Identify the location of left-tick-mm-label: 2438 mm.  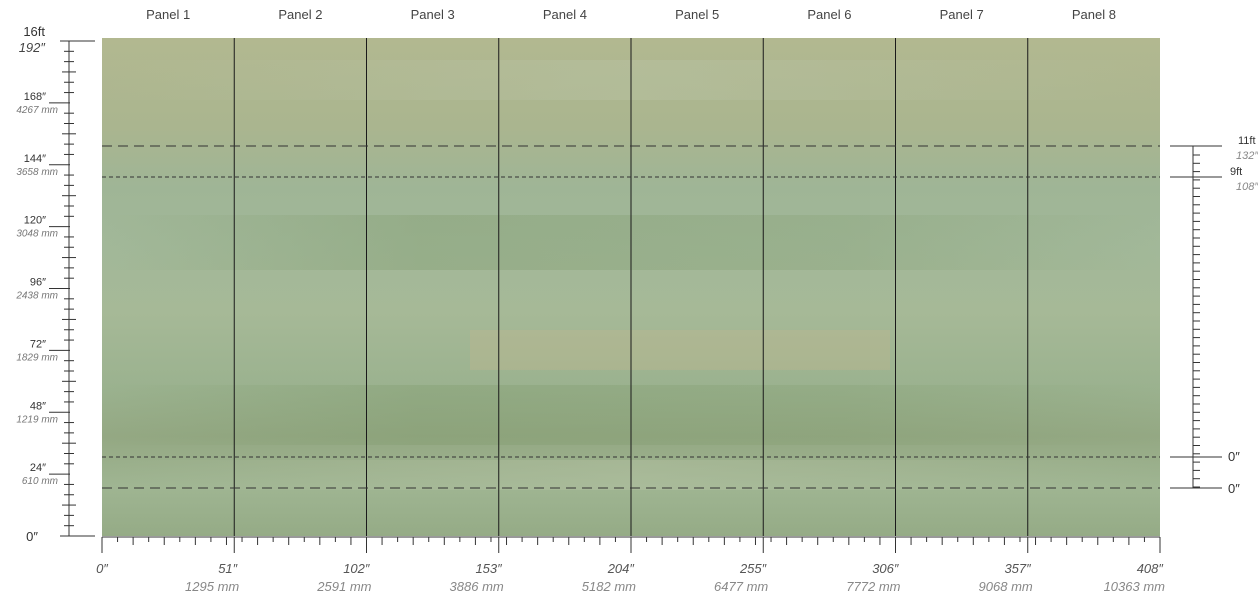
(36, 296).